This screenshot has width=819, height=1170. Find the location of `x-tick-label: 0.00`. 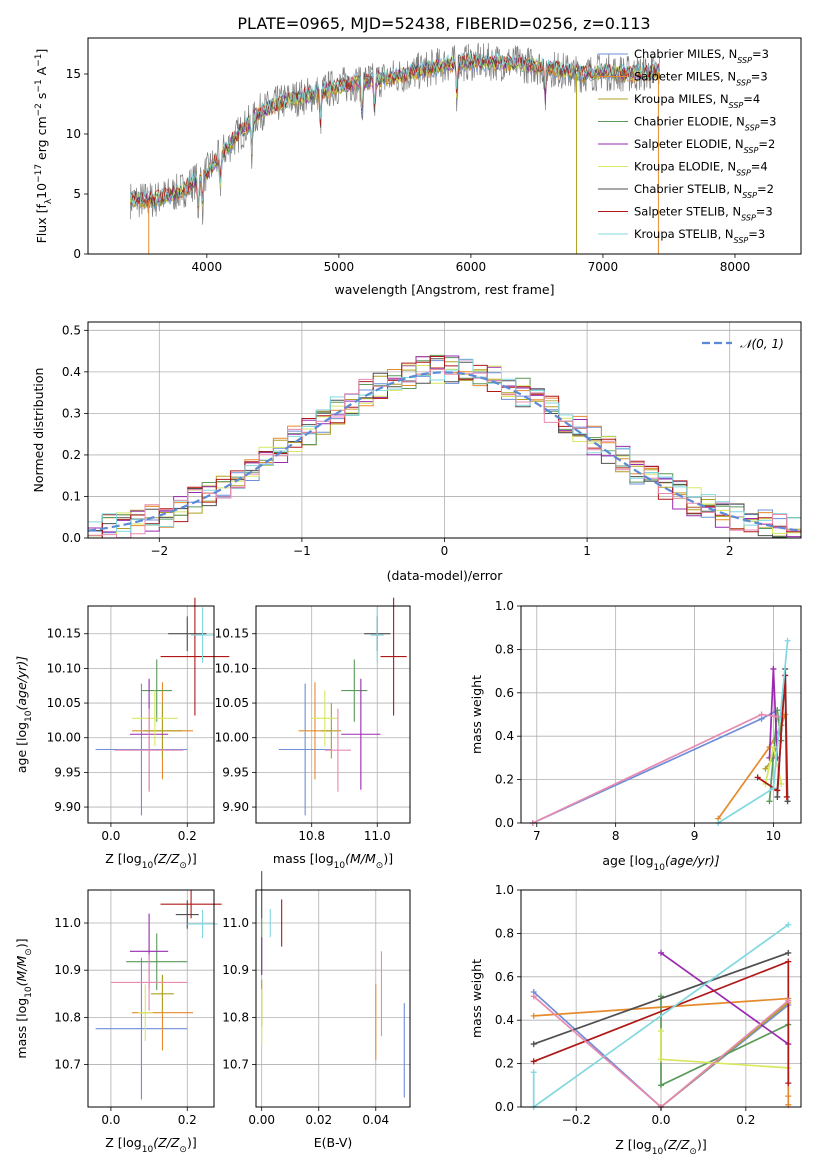

x-tick-label: 0.00 is located at coordinates (261, 1120).